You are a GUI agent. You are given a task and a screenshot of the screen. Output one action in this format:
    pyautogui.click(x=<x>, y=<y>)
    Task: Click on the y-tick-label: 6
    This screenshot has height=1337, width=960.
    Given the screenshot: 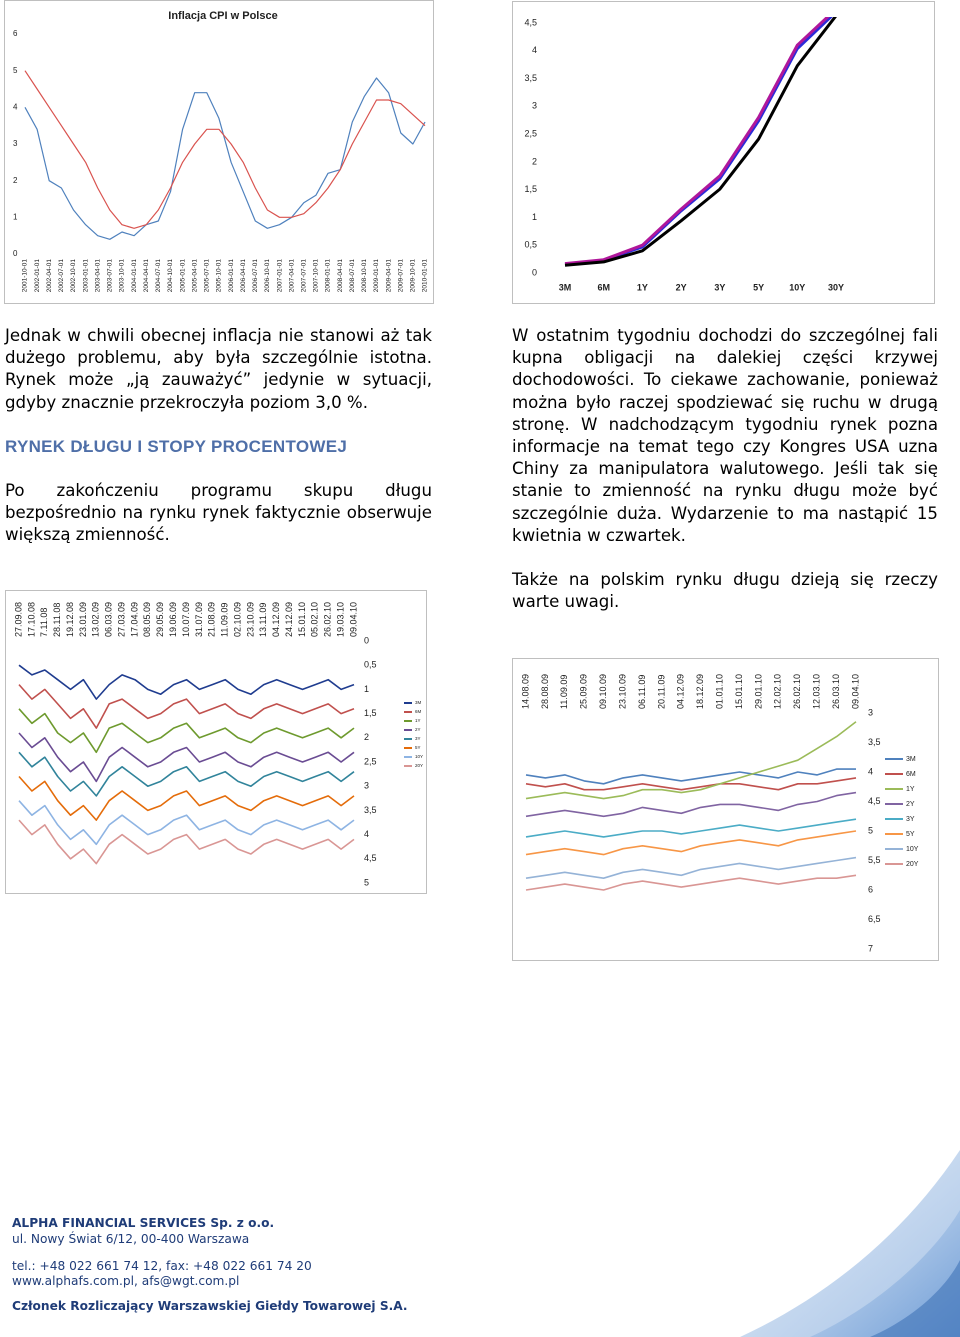 What is the action you would take?
    pyautogui.click(x=870, y=889)
    